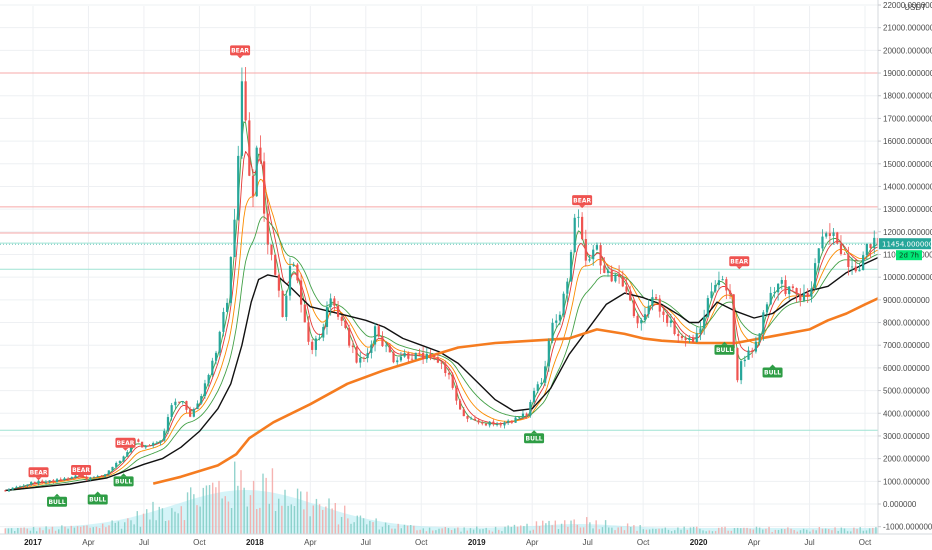 This screenshot has height=550, width=932. Describe the element at coordinates (366, 542) in the screenshot. I see `x-axis-tick-label: Jul` at that location.